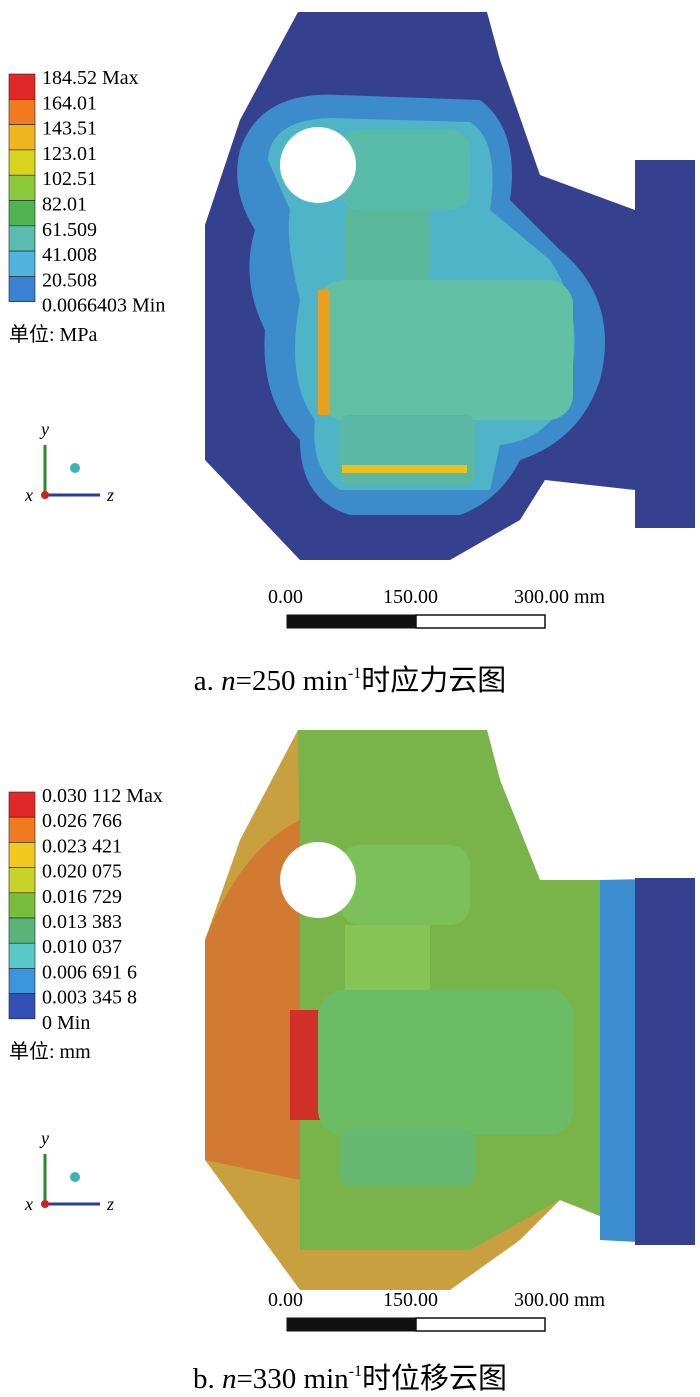  I want to click on caption-text: 时应力云图, so click(433, 680).